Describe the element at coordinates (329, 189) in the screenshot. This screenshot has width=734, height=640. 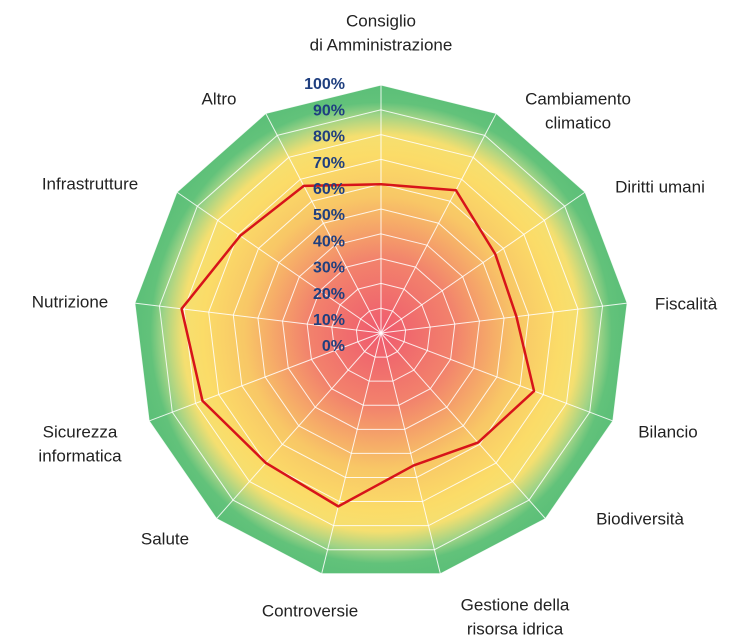
I see `r-tick-label: 60%` at that location.